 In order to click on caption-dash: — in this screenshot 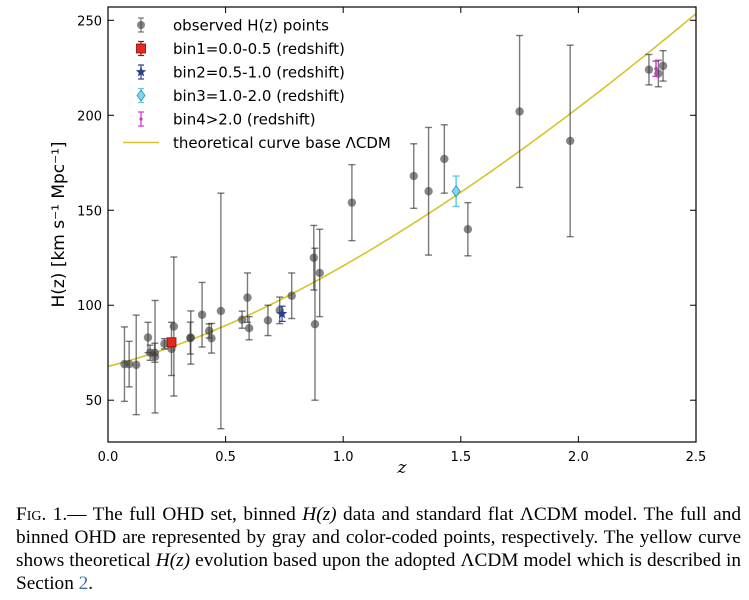, I will do `click(77, 514)`.